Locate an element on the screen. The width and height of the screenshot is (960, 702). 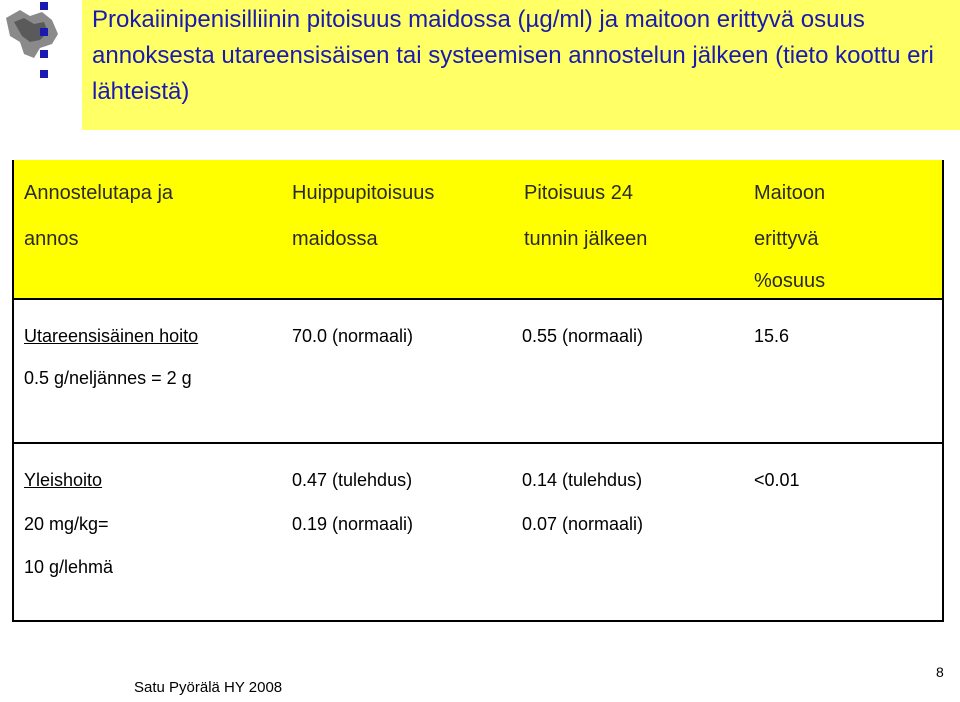
row2-col2-line2: 0.19 (normaali) is located at coordinates (353, 524).